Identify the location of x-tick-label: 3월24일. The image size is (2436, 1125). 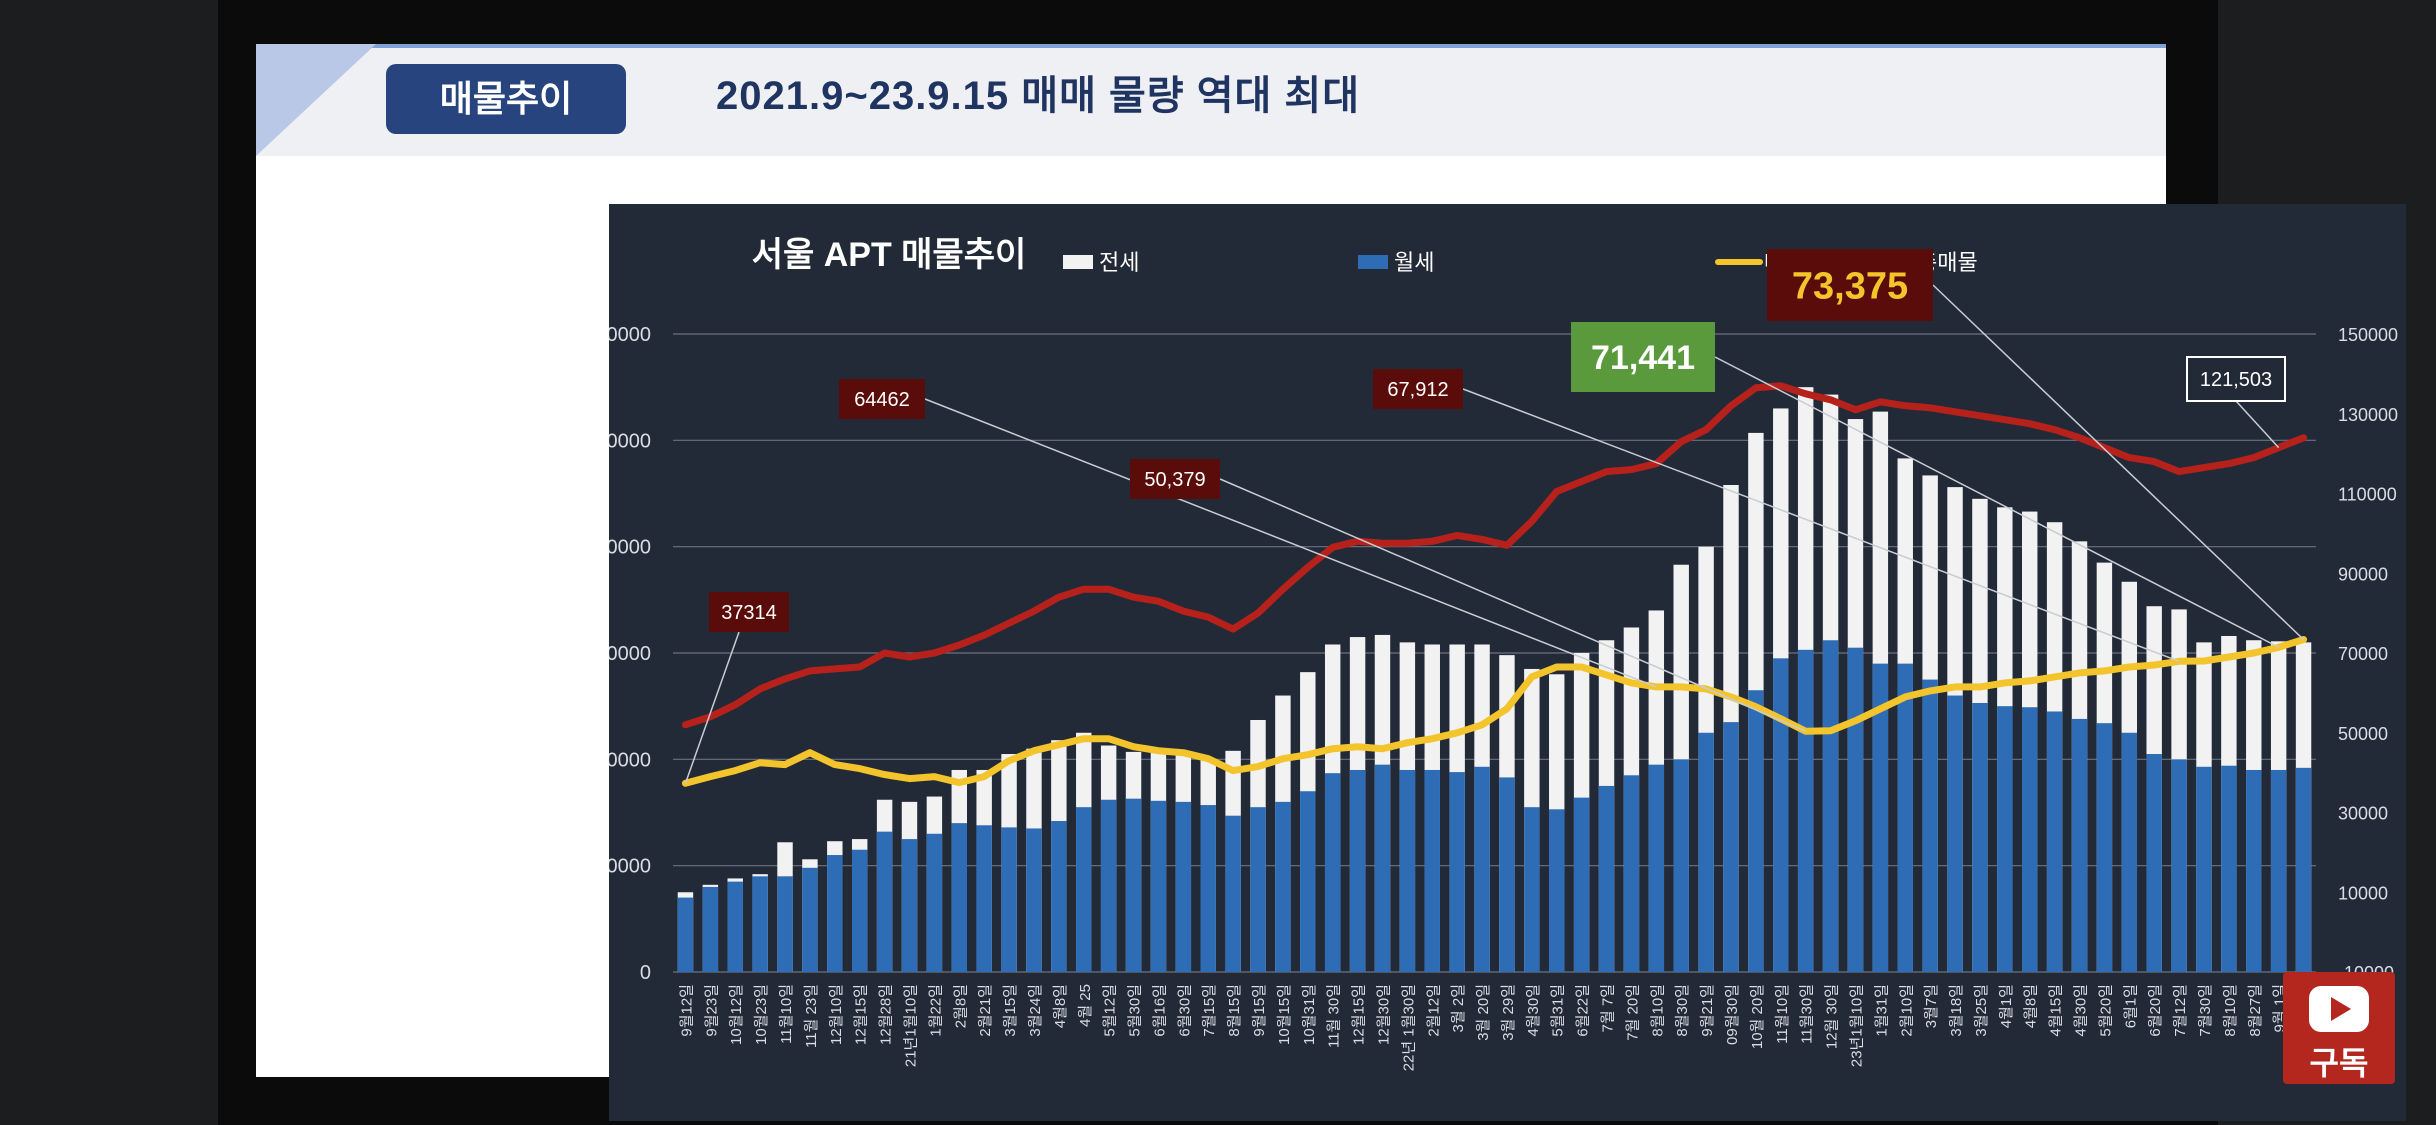
(1035, 1010).